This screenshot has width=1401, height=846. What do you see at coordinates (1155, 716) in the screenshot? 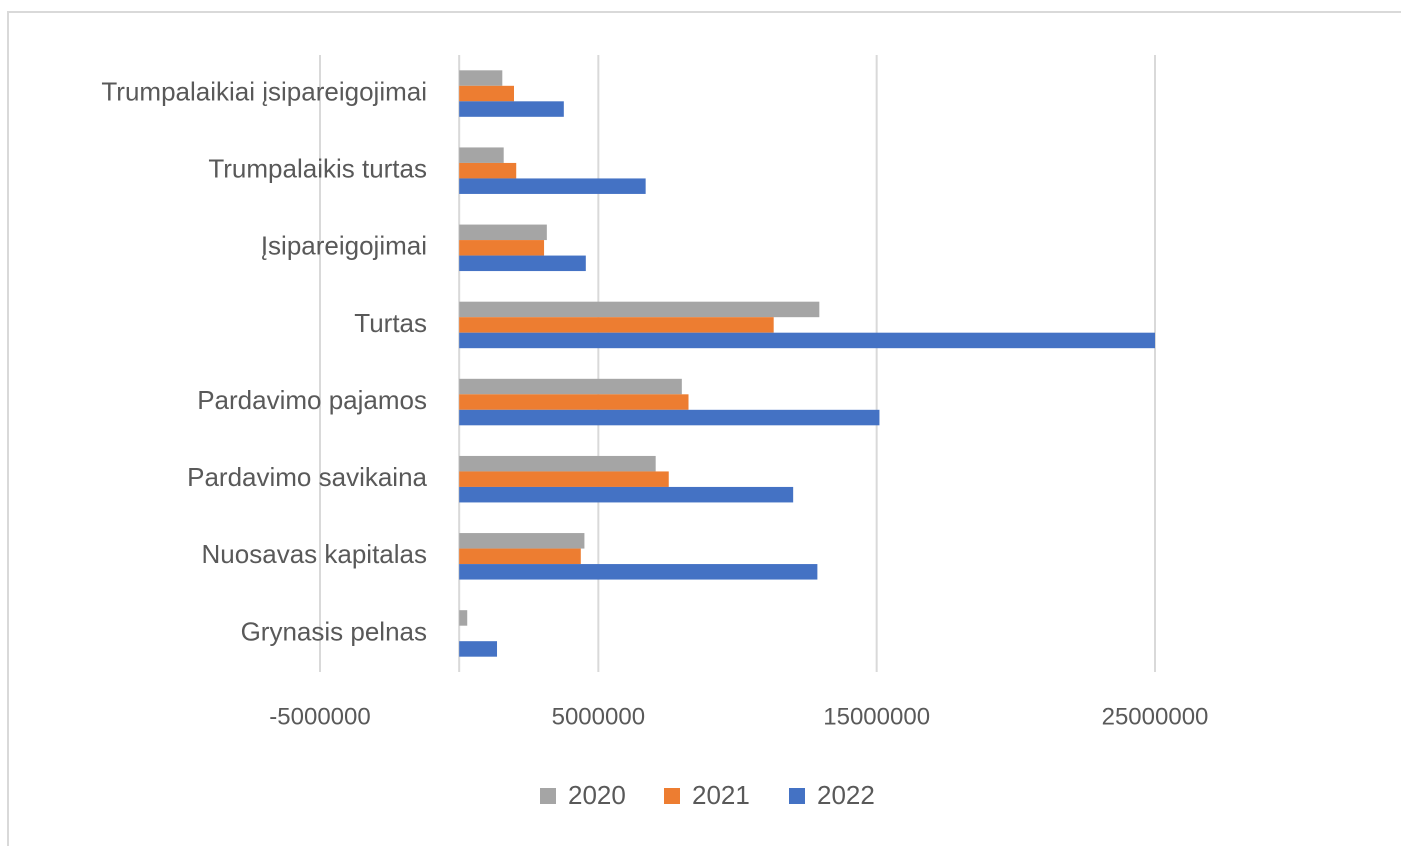
I see `x-tick-label: 25000000` at bounding box center [1155, 716].